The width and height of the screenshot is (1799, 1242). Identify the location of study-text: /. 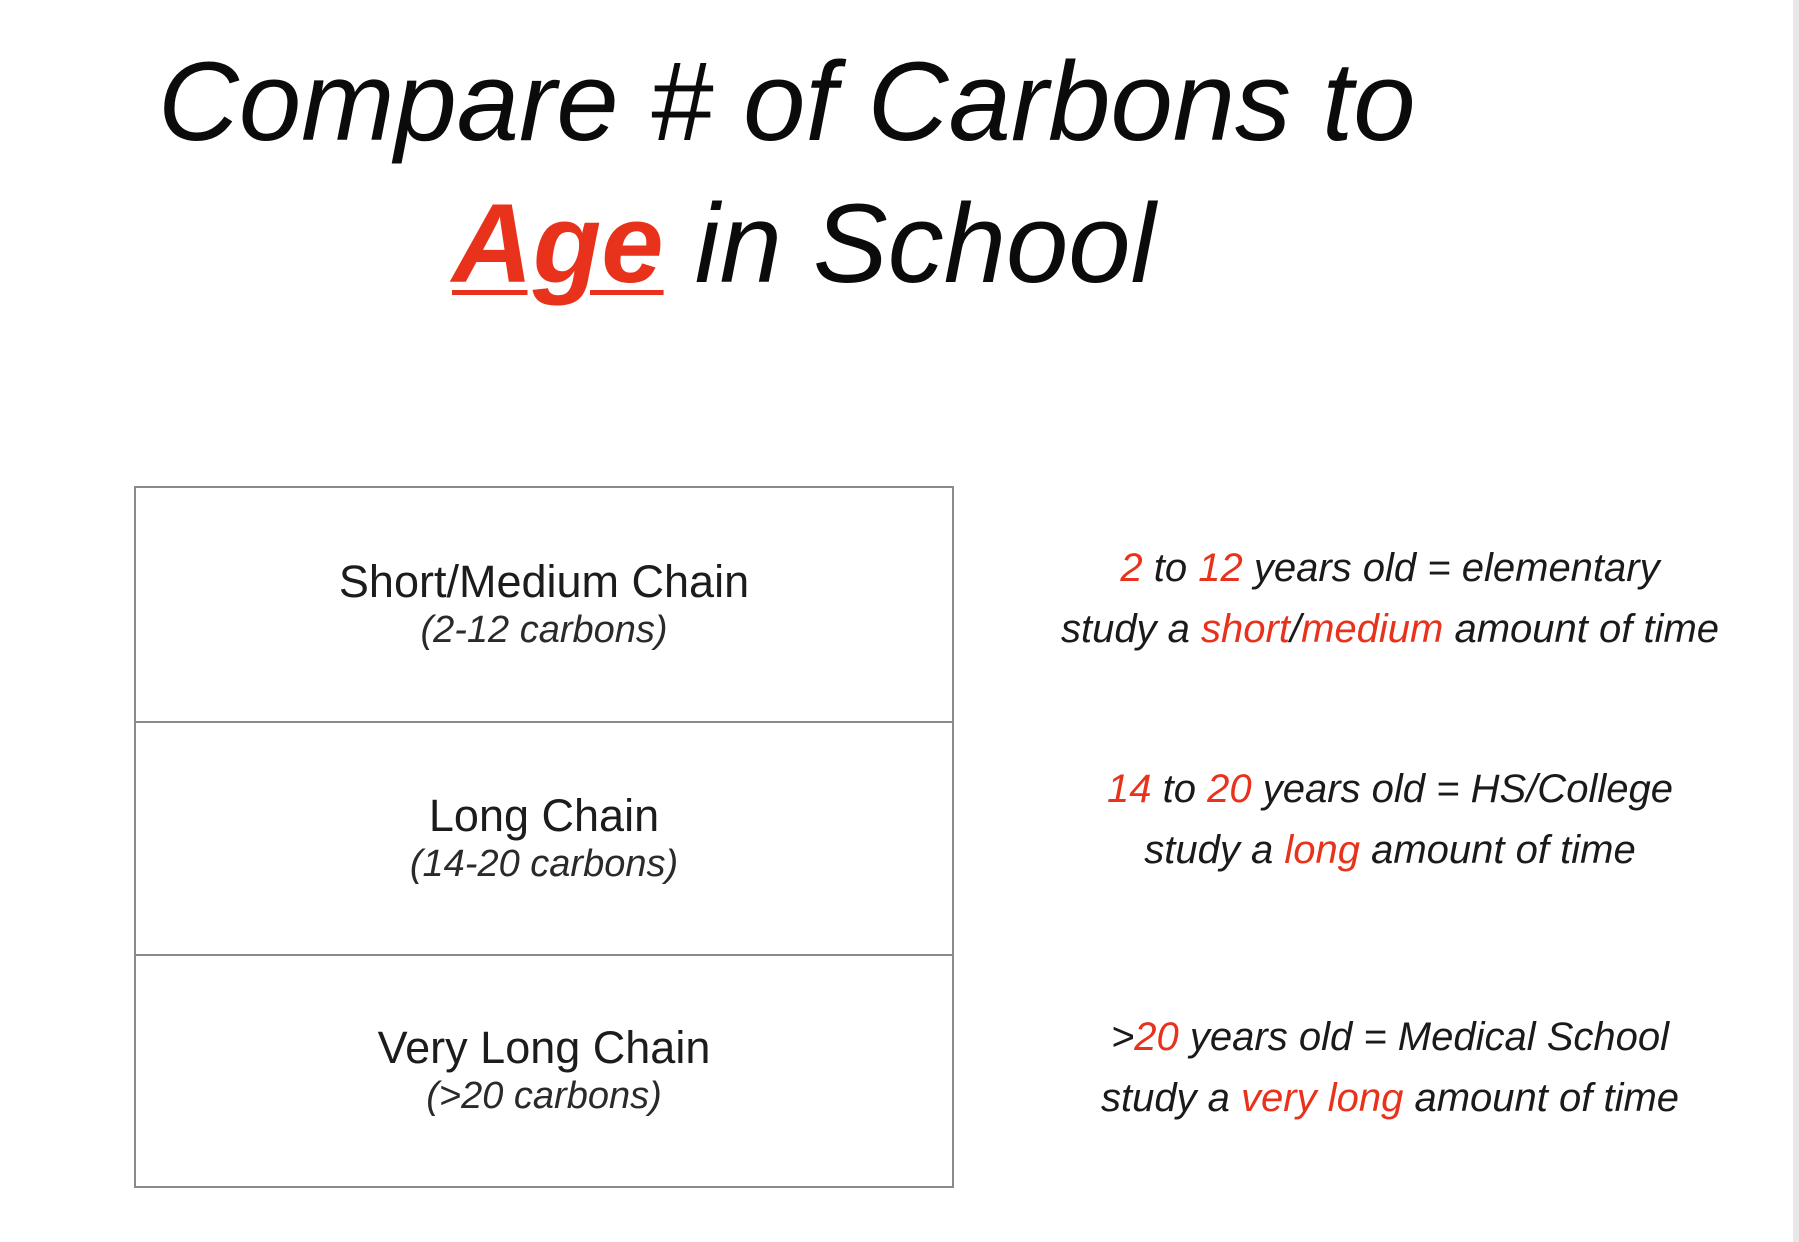
(1295, 629).